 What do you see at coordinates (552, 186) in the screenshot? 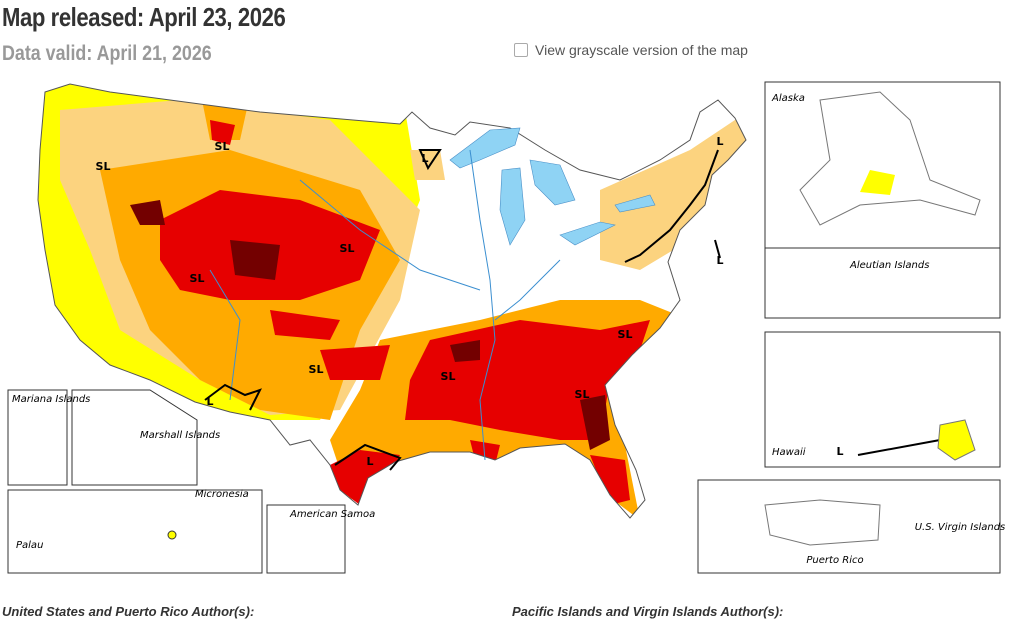
I see `great-lakes` at bounding box center [552, 186].